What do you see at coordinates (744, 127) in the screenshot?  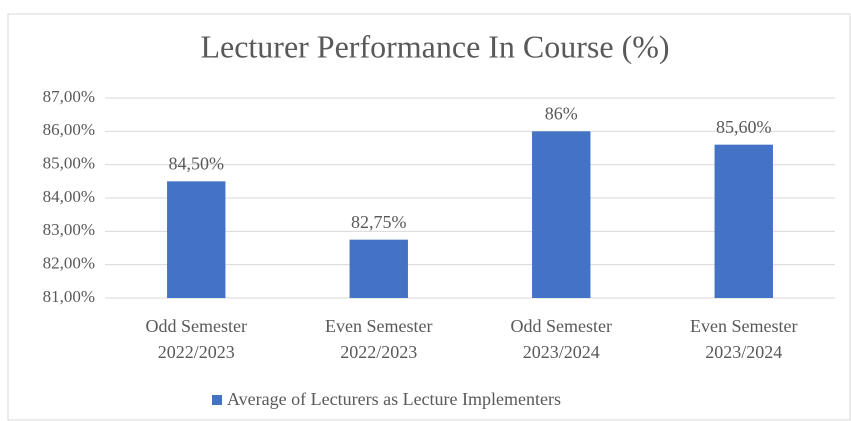 I see `value-label: 85,60%` at bounding box center [744, 127].